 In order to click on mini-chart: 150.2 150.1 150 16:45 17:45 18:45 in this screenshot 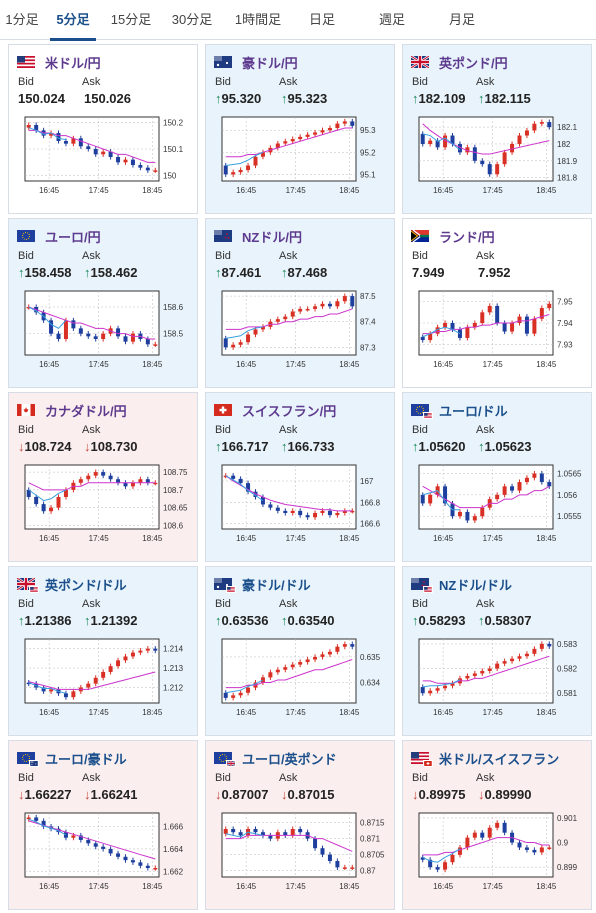, I will do `click(105, 161)`.